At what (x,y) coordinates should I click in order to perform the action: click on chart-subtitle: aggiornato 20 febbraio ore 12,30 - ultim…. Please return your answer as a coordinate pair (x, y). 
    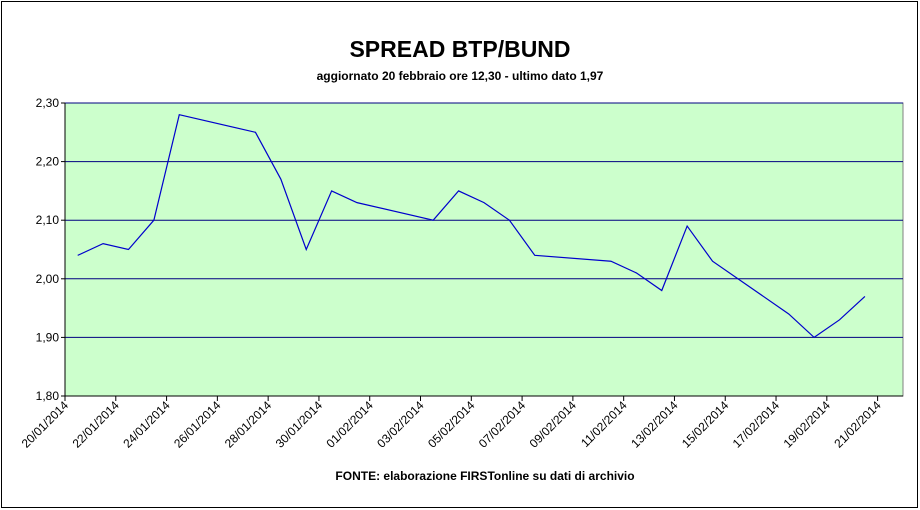
    Looking at the image, I should click on (460, 76).